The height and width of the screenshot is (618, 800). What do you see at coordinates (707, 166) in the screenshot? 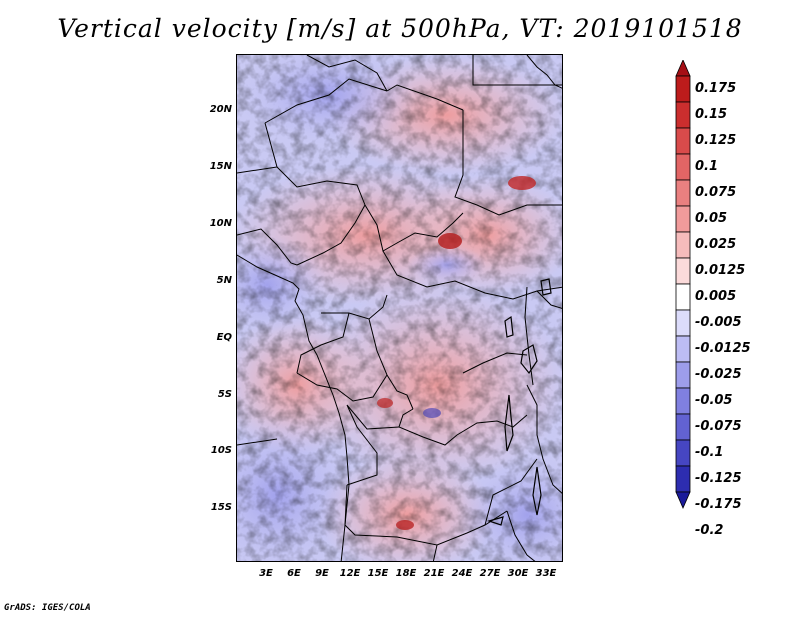
I see `colorbar-label: 0.1` at bounding box center [707, 166].